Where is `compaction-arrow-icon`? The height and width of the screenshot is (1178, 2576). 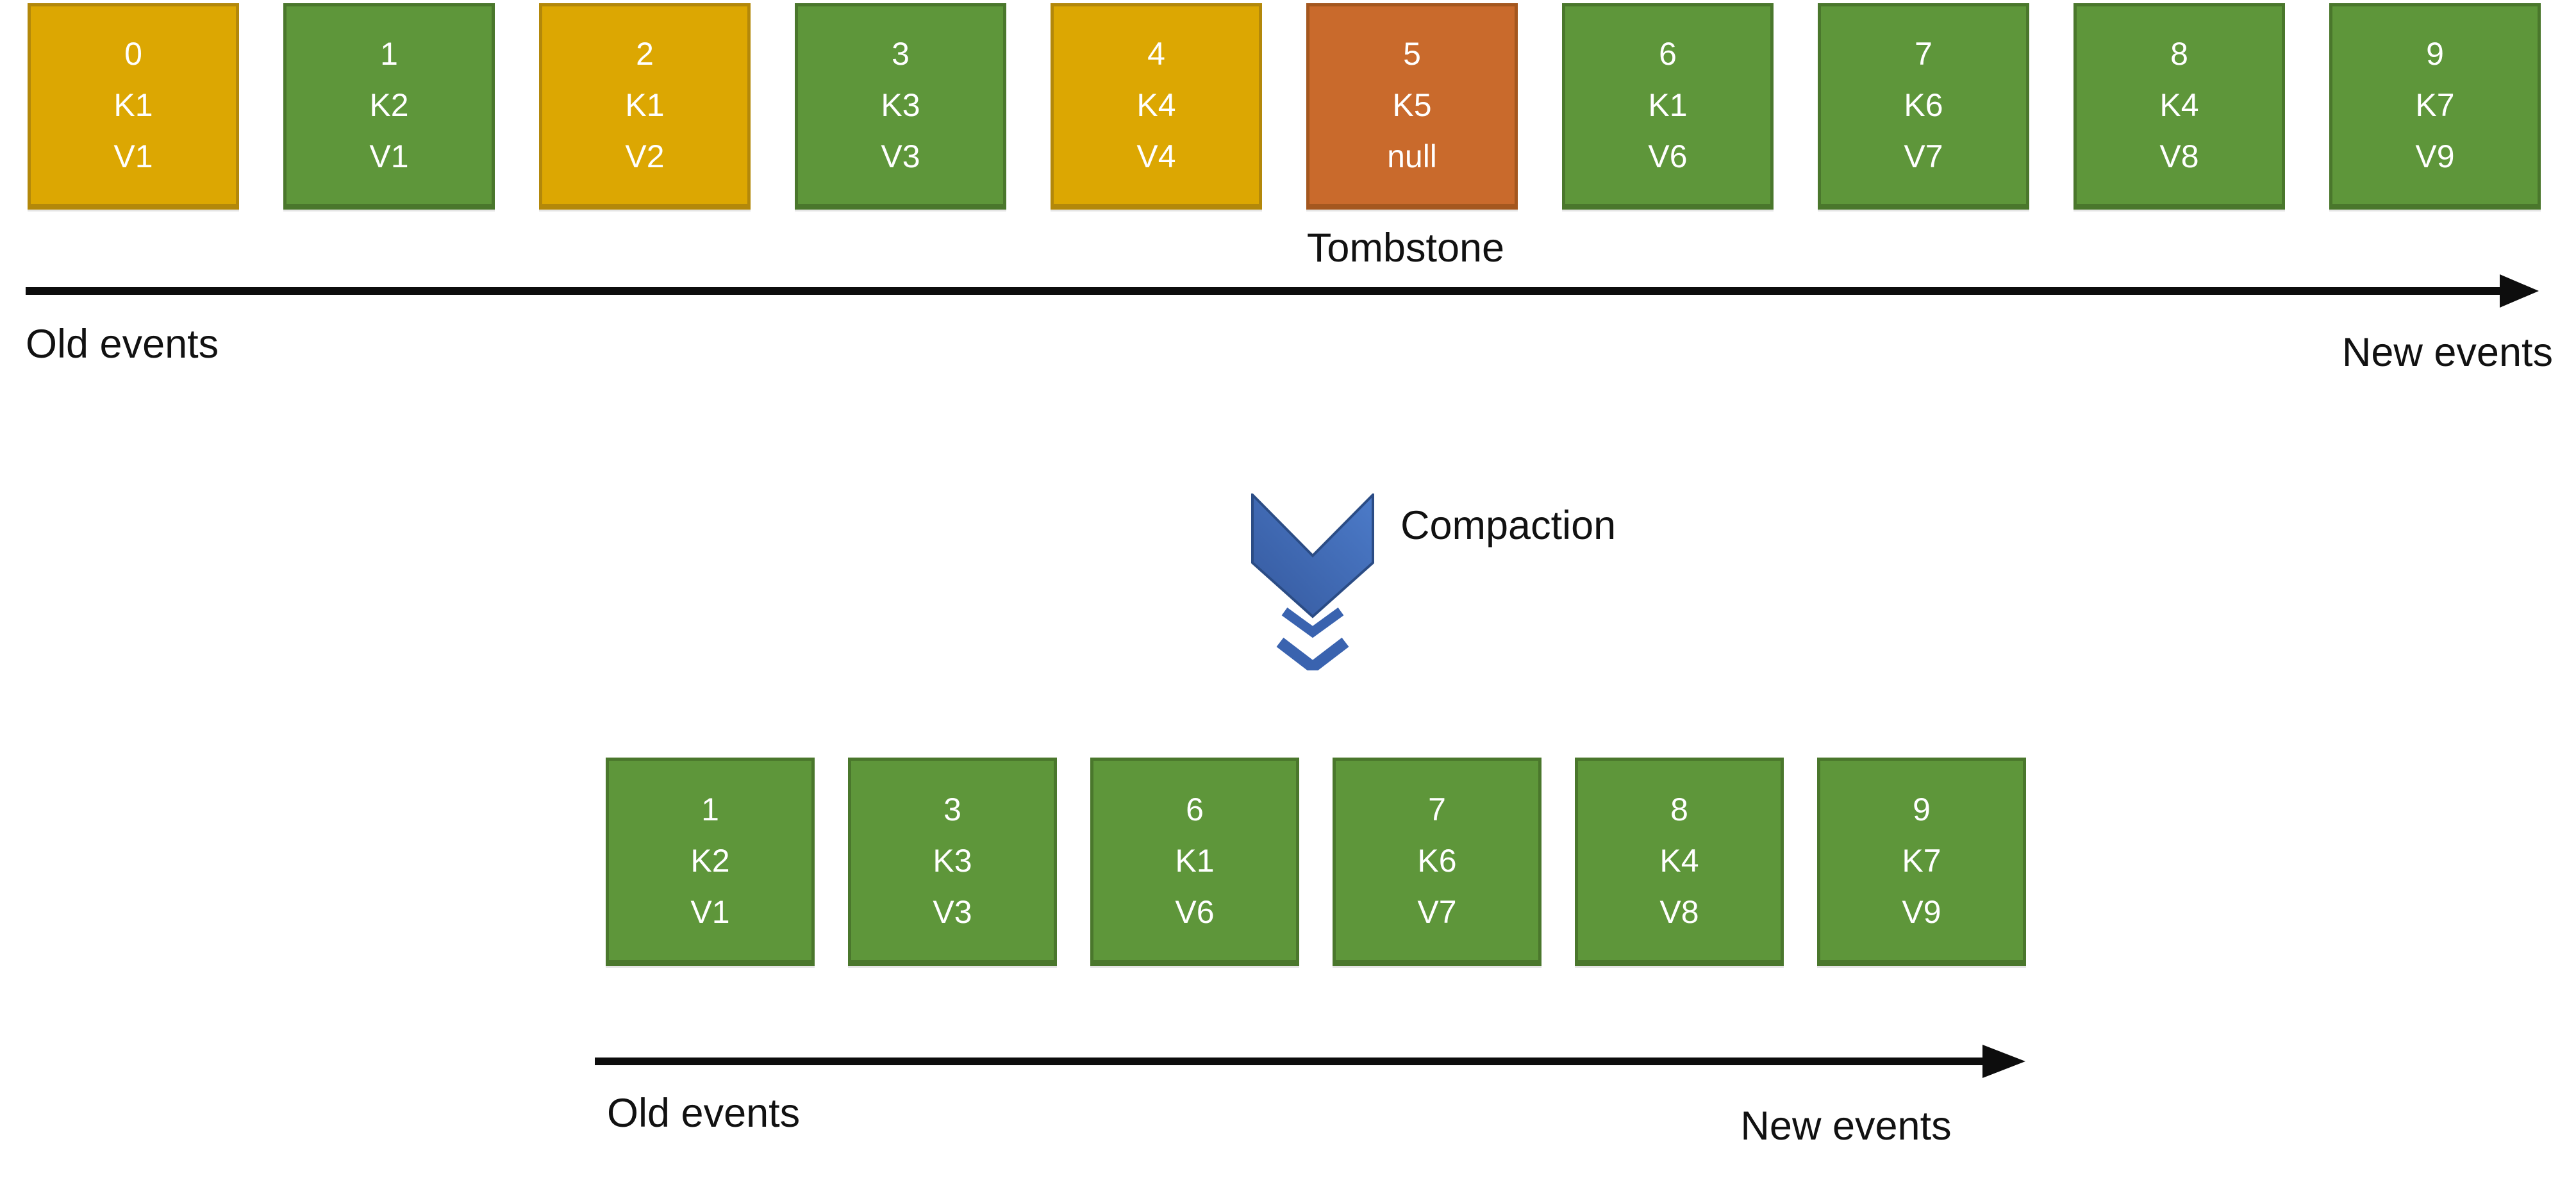
compaction-arrow-icon is located at coordinates (1312, 582).